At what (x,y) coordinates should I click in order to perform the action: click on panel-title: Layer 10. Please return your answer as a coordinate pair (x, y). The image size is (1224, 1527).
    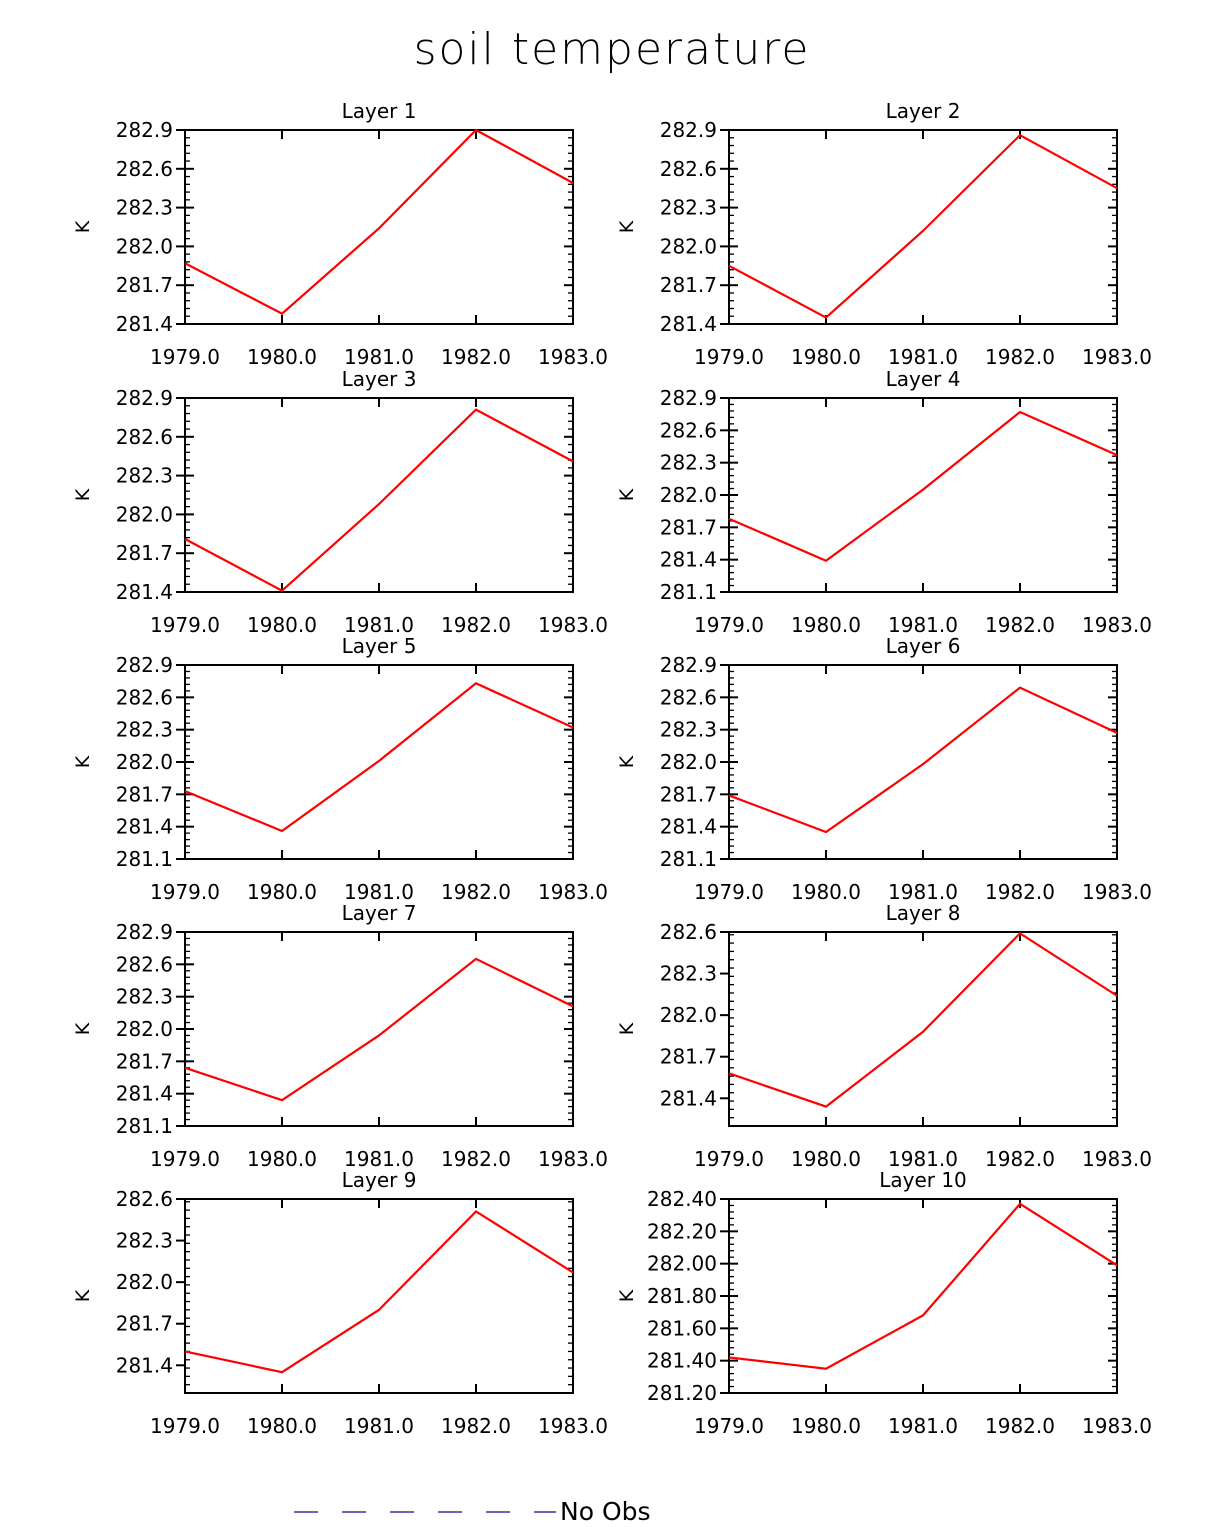
    Looking at the image, I should click on (923, 1180).